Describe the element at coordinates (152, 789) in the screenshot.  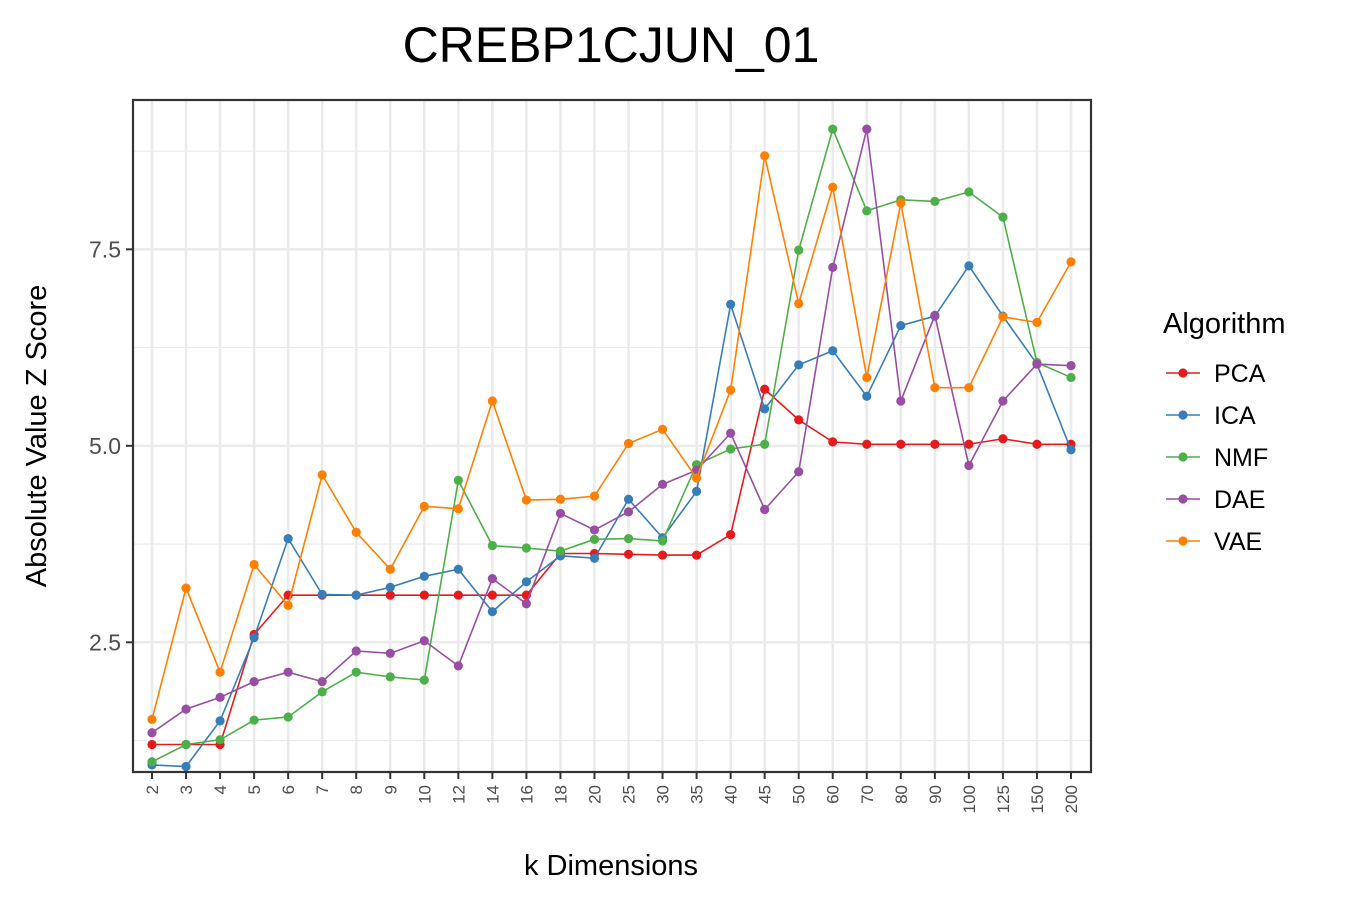
I see `x-tick-label: 2` at that location.